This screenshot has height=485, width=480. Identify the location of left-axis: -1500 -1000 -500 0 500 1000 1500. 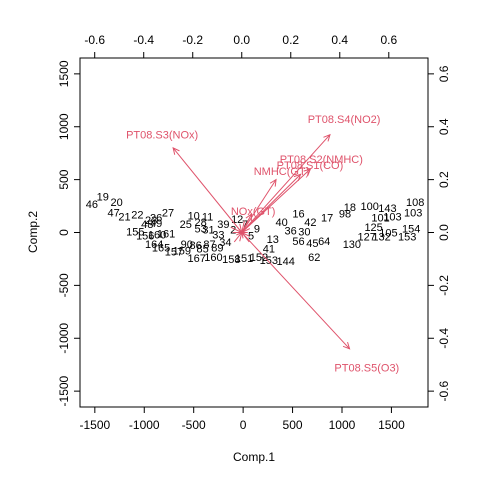
(69, 233).